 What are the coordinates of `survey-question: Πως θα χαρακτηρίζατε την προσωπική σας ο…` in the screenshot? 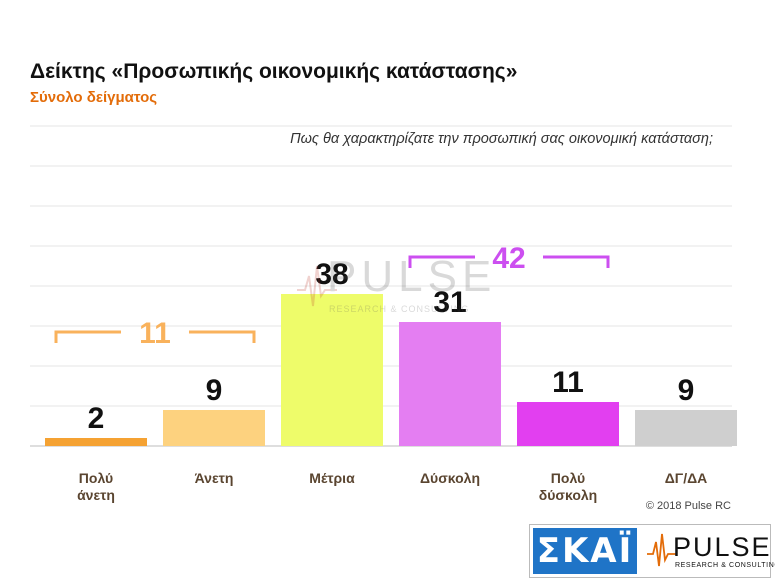 It's located at (501, 139).